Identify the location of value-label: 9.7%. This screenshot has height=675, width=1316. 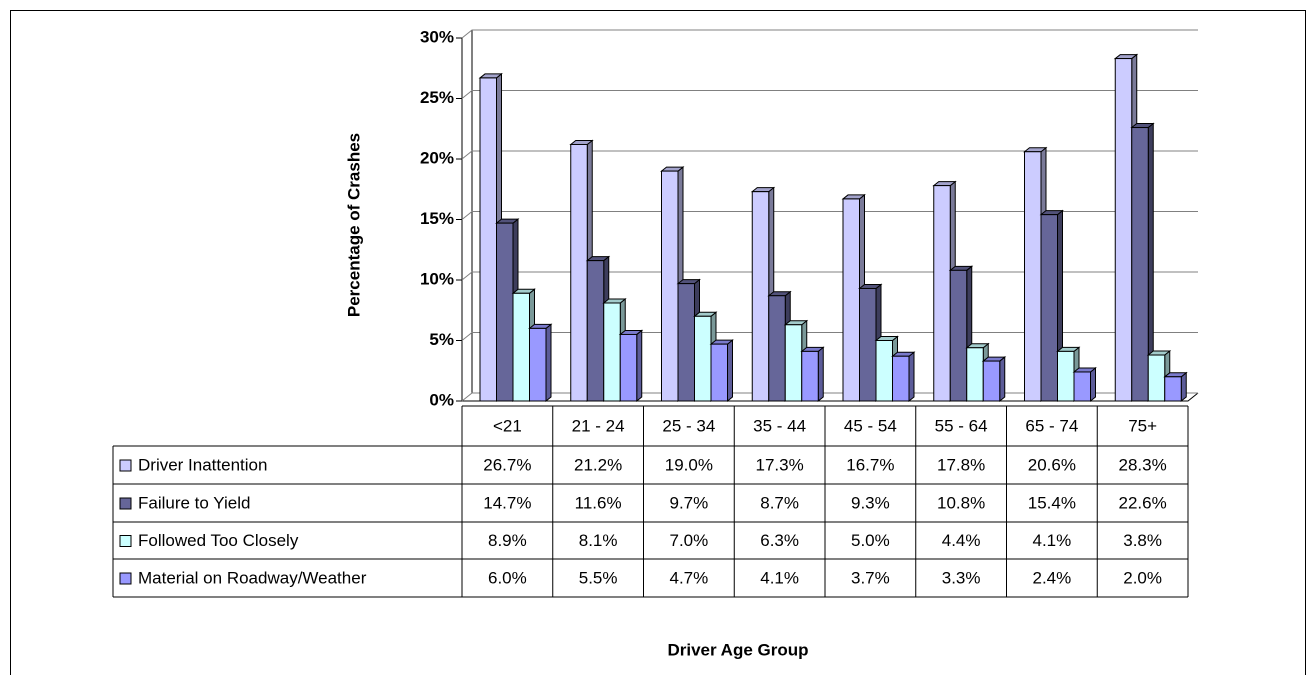
(689, 502).